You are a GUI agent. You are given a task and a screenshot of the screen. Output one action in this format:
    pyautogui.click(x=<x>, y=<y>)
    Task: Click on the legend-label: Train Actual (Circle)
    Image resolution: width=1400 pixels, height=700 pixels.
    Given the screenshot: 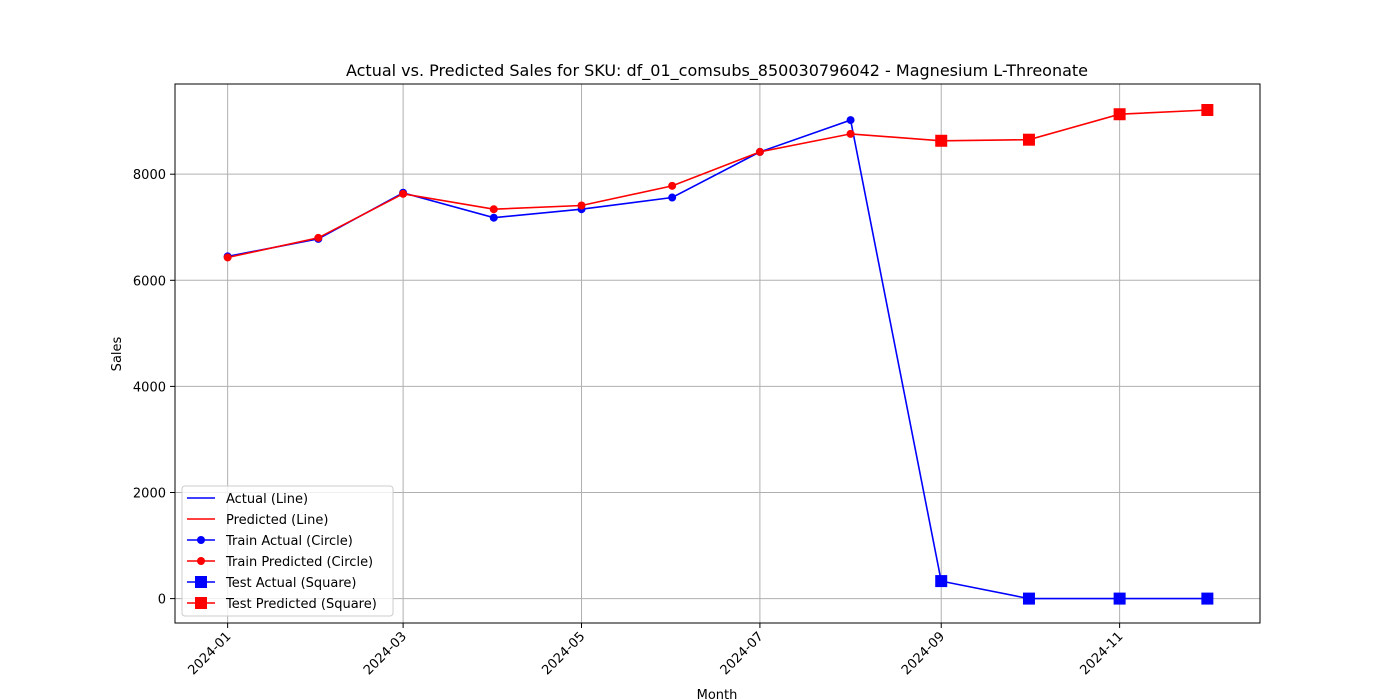 What is the action you would take?
    pyautogui.click(x=289, y=541)
    